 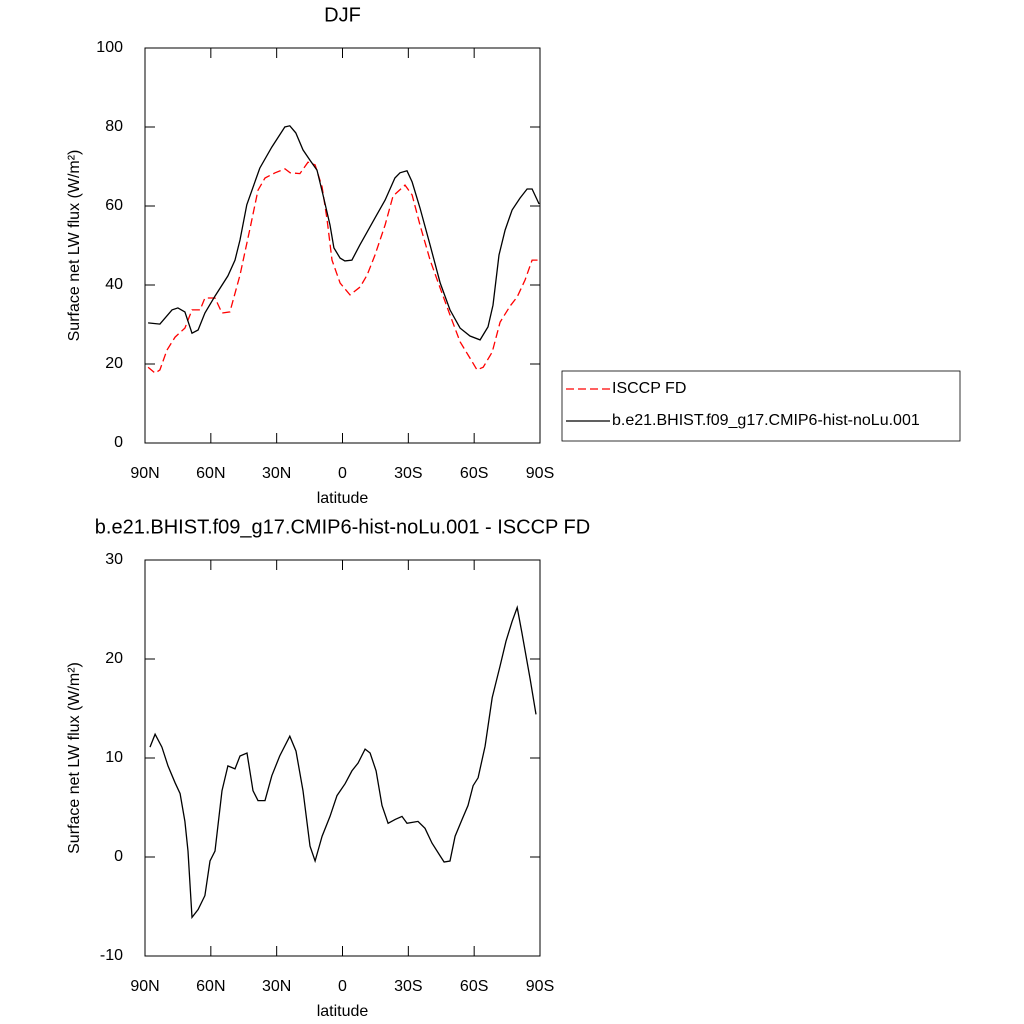 What do you see at coordinates (343, 762) in the screenshot?
I see `data-line` at bounding box center [343, 762].